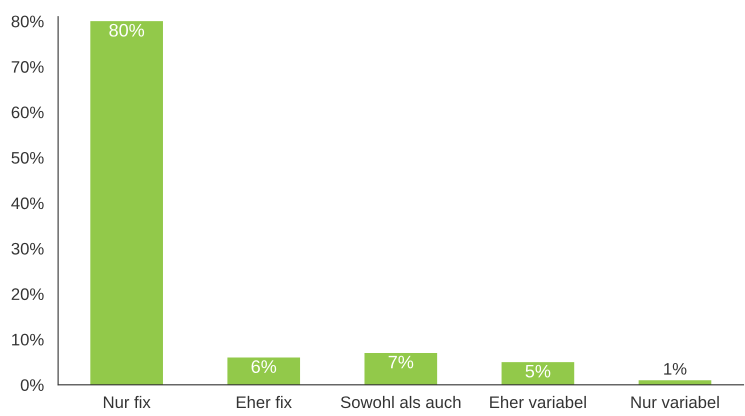 This screenshot has height=416, width=745. What do you see at coordinates (264, 366) in the screenshot?
I see `data-label: 6%` at bounding box center [264, 366].